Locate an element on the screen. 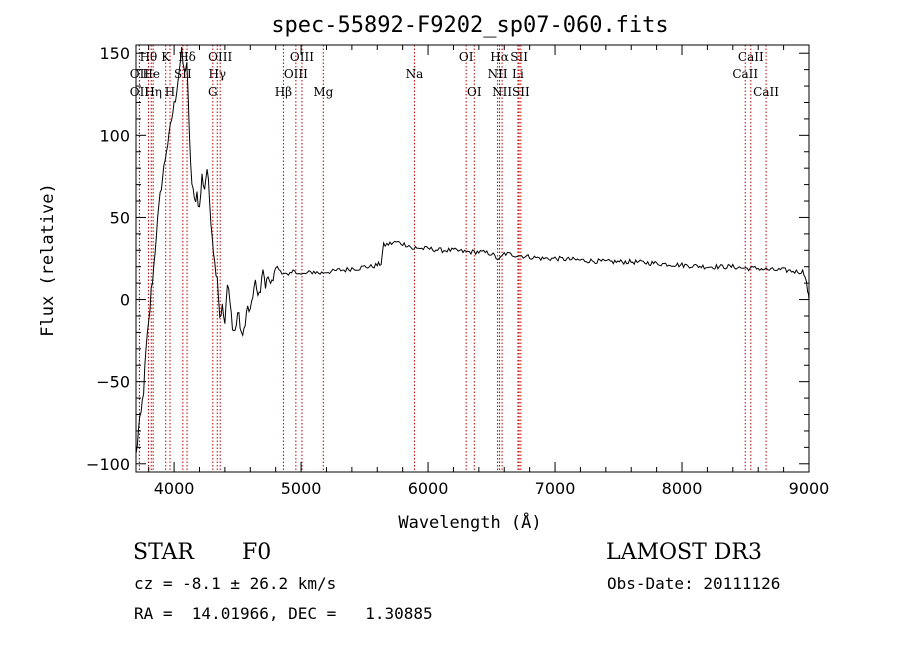 The height and width of the screenshot is (649, 900). y-axis-label: Flux (relative) is located at coordinates (48, 260).